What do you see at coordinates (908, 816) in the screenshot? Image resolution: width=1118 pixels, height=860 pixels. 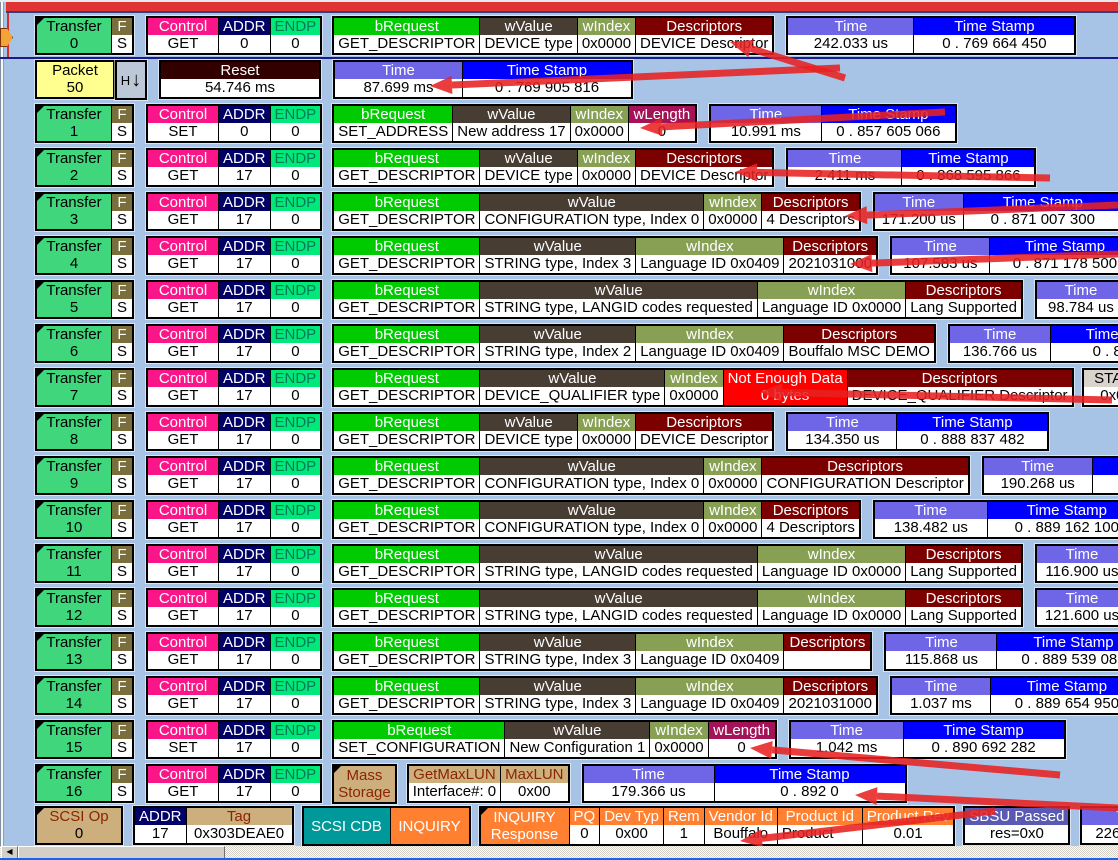 I see `product-rev-header: Product Rev` at bounding box center [908, 816].